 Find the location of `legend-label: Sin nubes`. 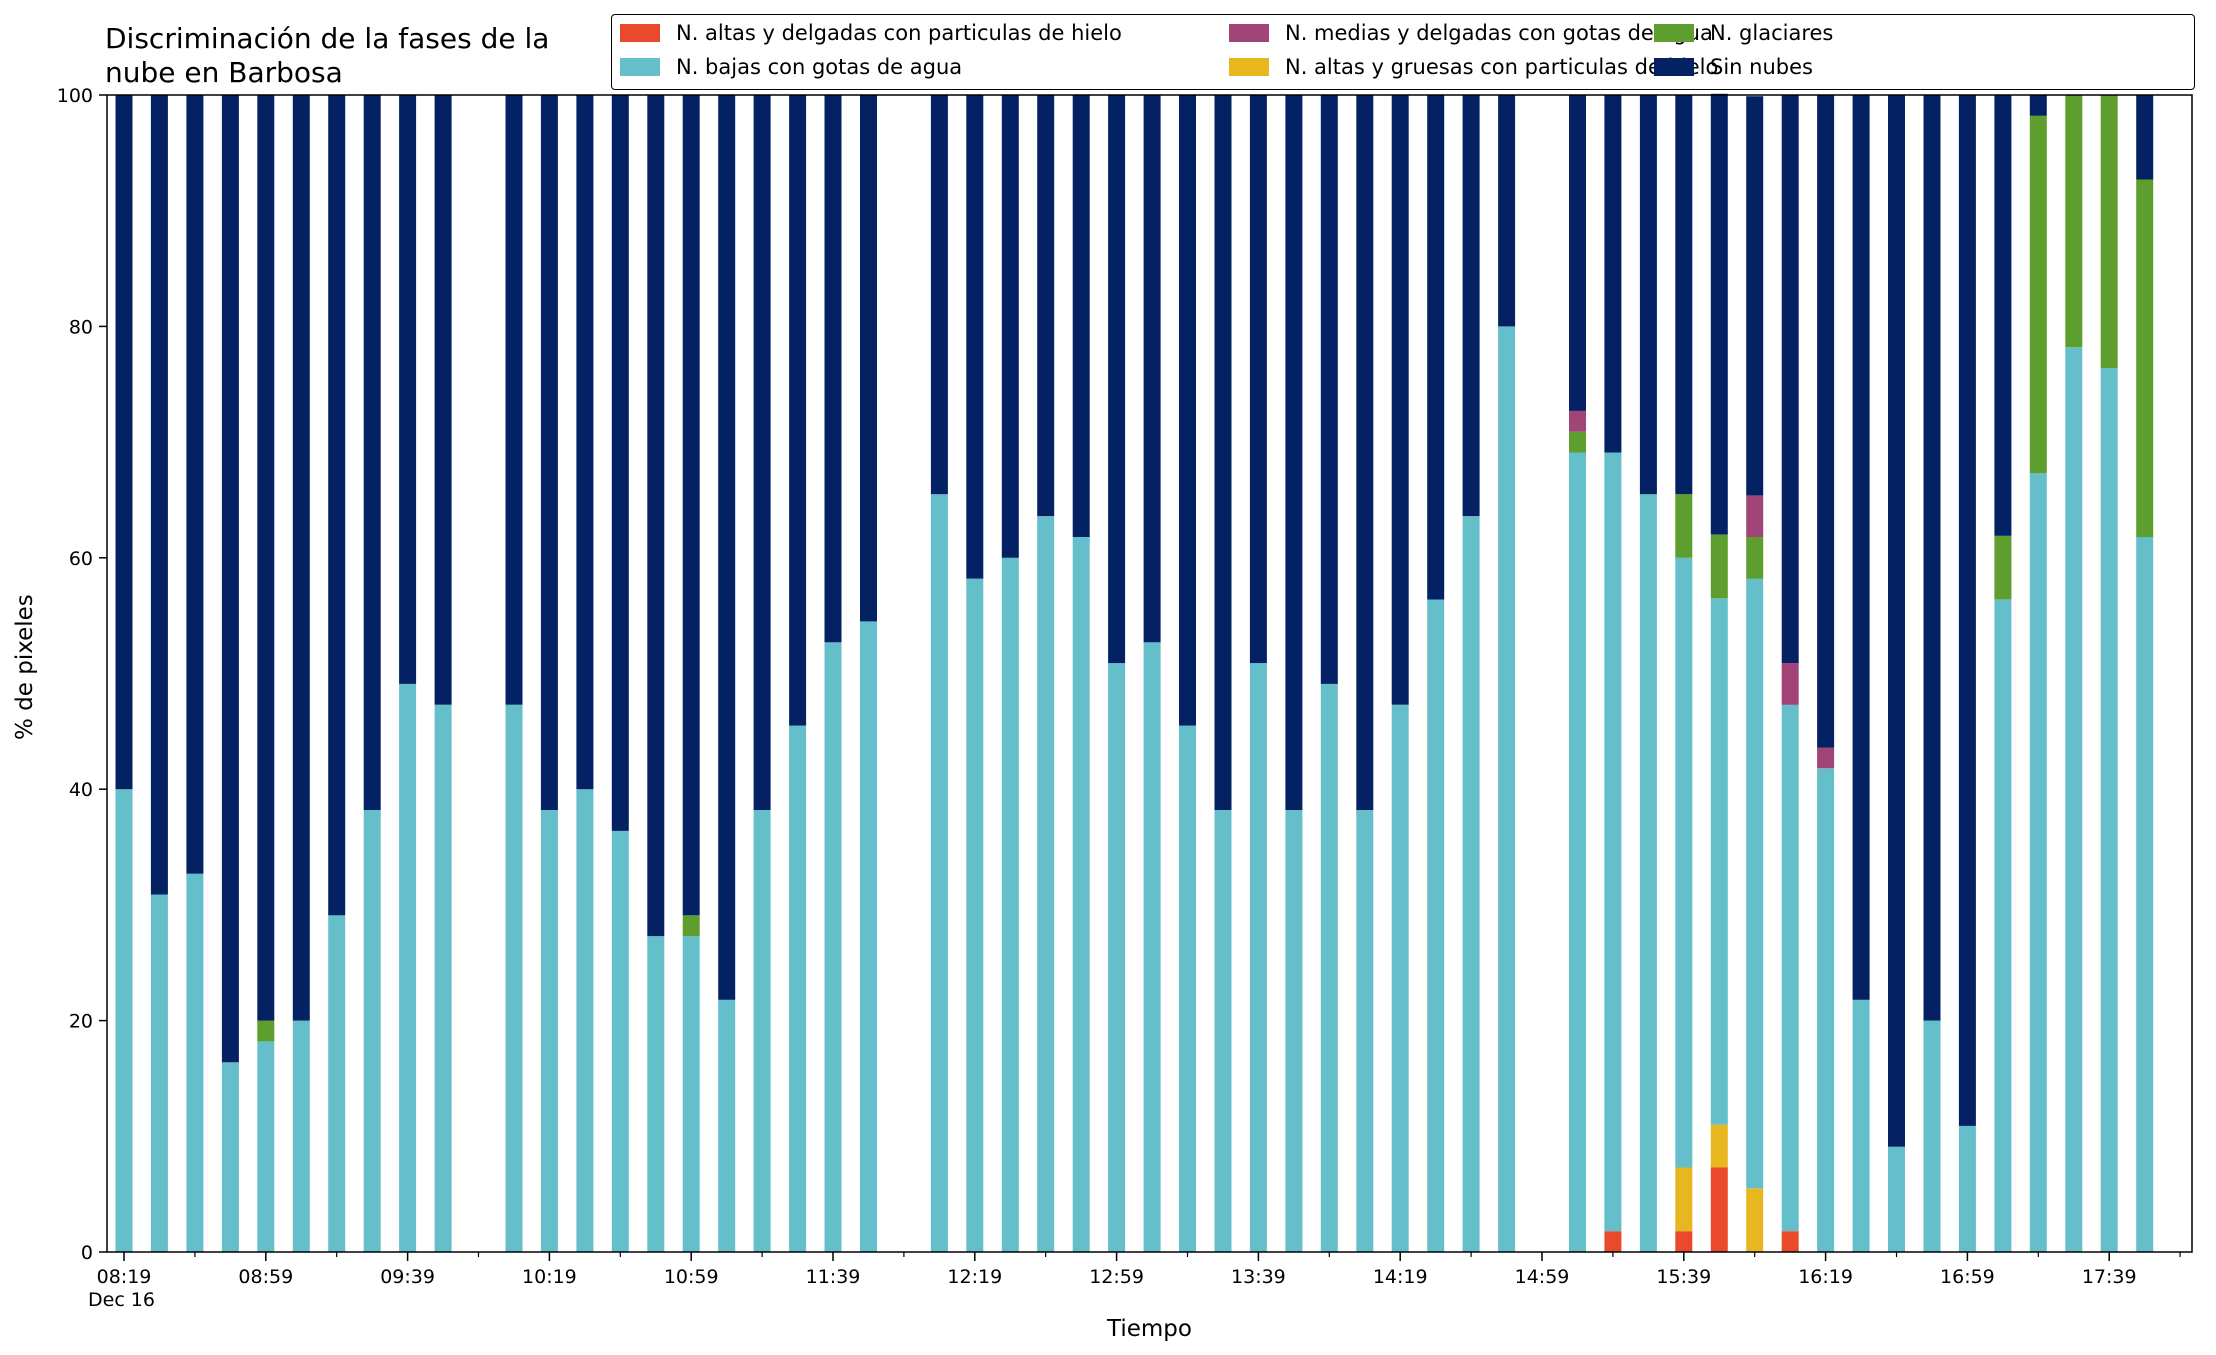

legend-label: Sin nubes is located at coordinates (1761, 67).